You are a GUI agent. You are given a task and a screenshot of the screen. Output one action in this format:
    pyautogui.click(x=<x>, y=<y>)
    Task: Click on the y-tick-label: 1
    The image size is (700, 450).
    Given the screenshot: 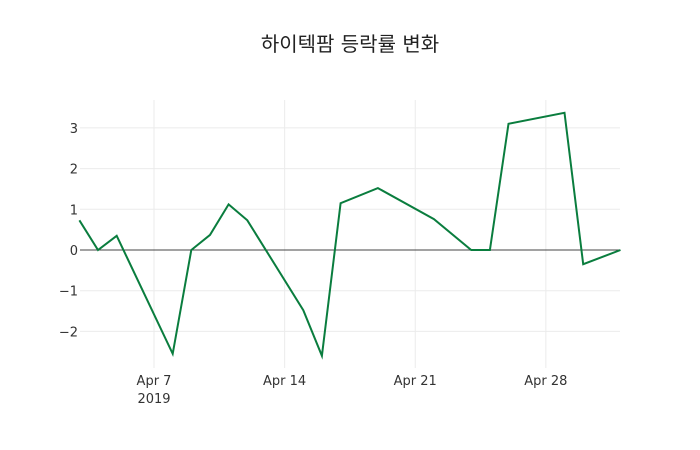 What is the action you would take?
    pyautogui.click(x=74, y=210)
    